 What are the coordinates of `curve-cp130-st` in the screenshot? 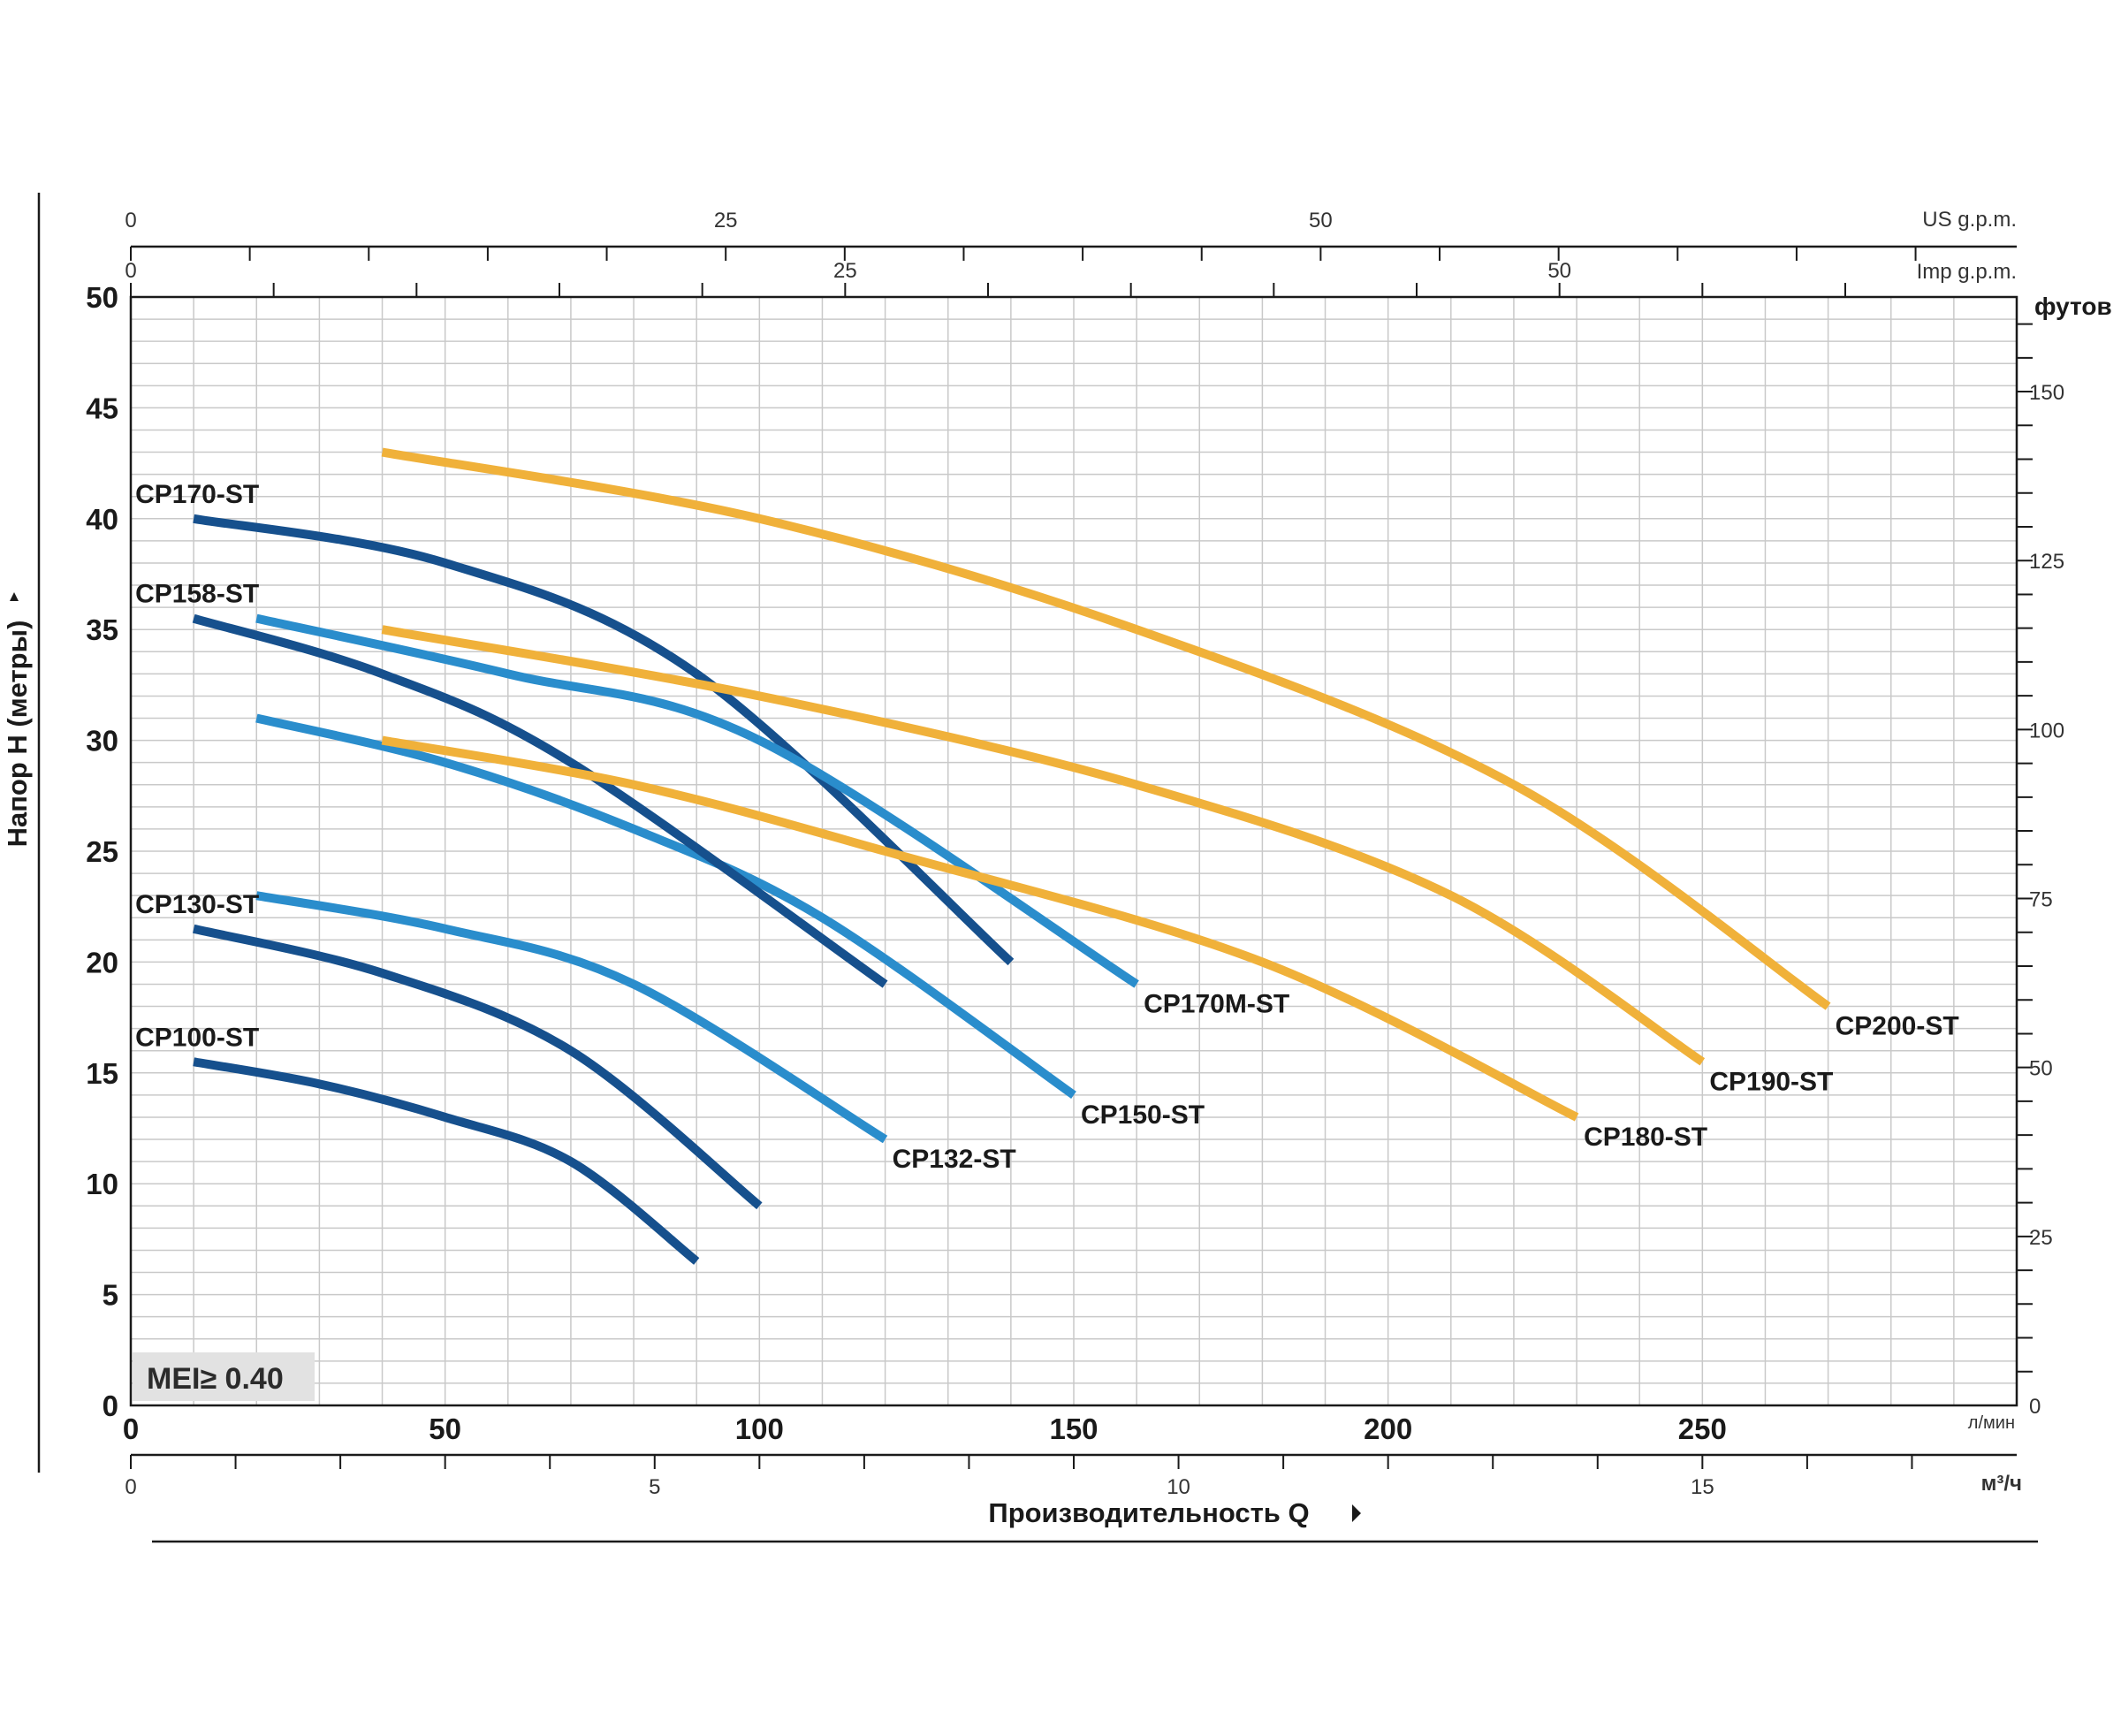 It's located at (478, 1067).